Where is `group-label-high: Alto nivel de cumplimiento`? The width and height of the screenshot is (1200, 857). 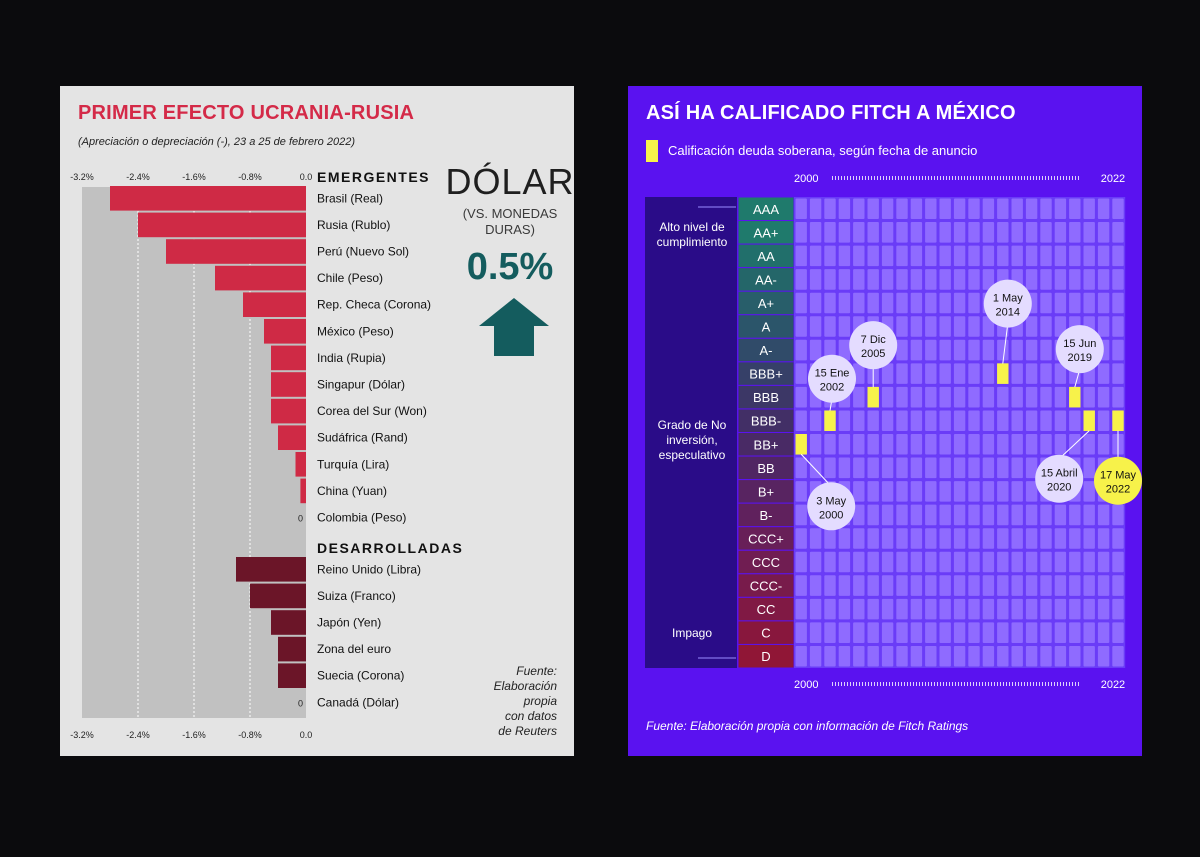 group-label-high: Alto nivel de cumplimiento is located at coordinates (692, 235).